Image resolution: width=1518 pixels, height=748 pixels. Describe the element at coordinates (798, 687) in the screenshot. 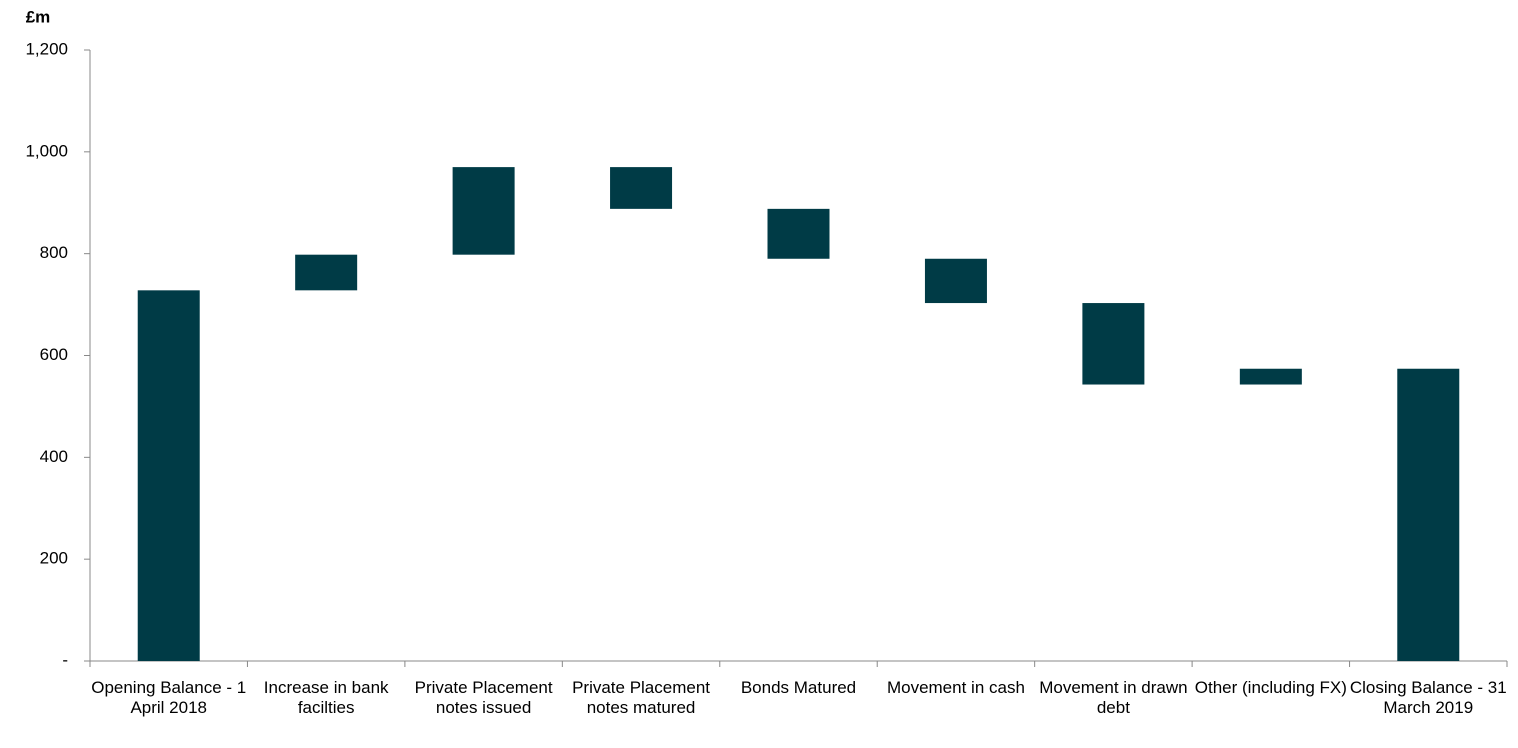

I see `x-tick-label: Bonds Matured` at that location.